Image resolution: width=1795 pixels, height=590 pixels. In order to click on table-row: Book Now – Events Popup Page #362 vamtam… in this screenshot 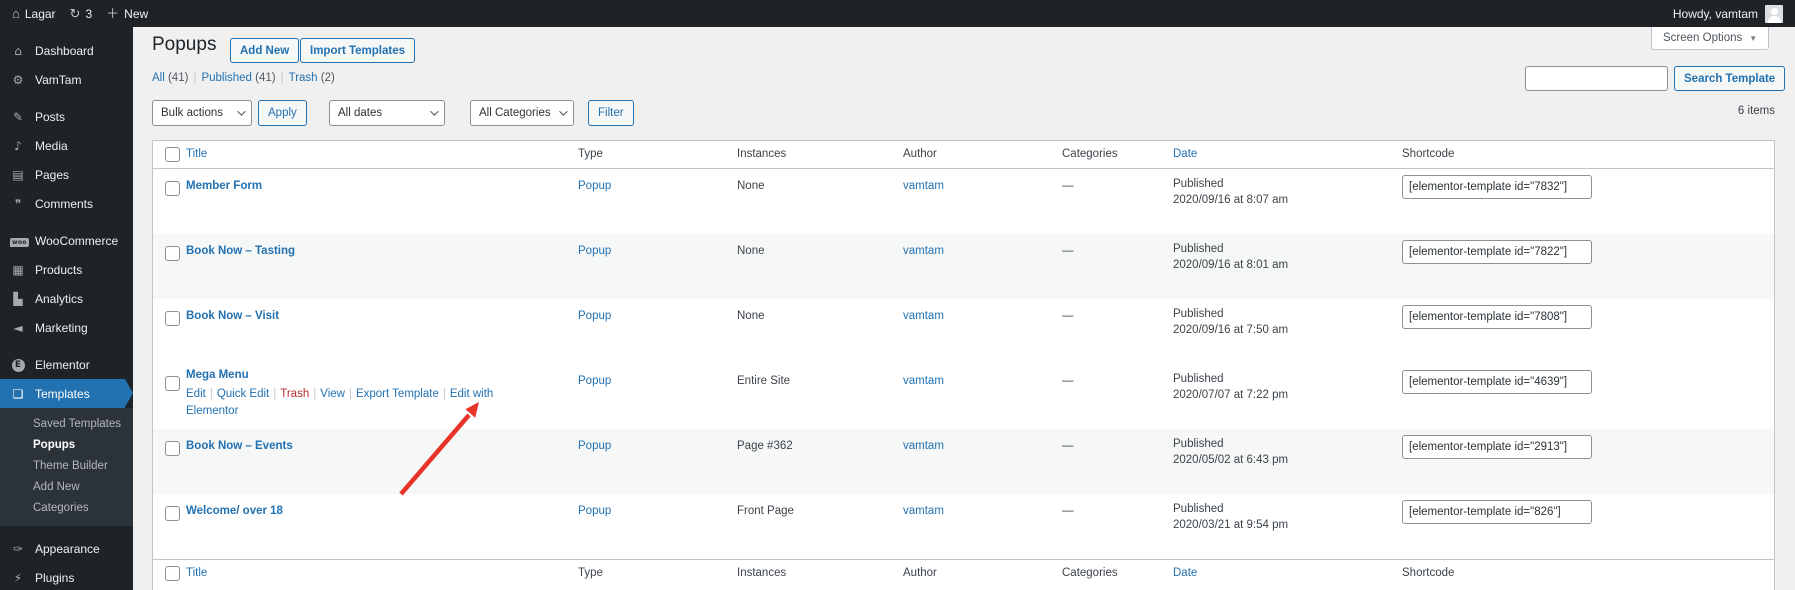, I will do `click(963, 461)`.